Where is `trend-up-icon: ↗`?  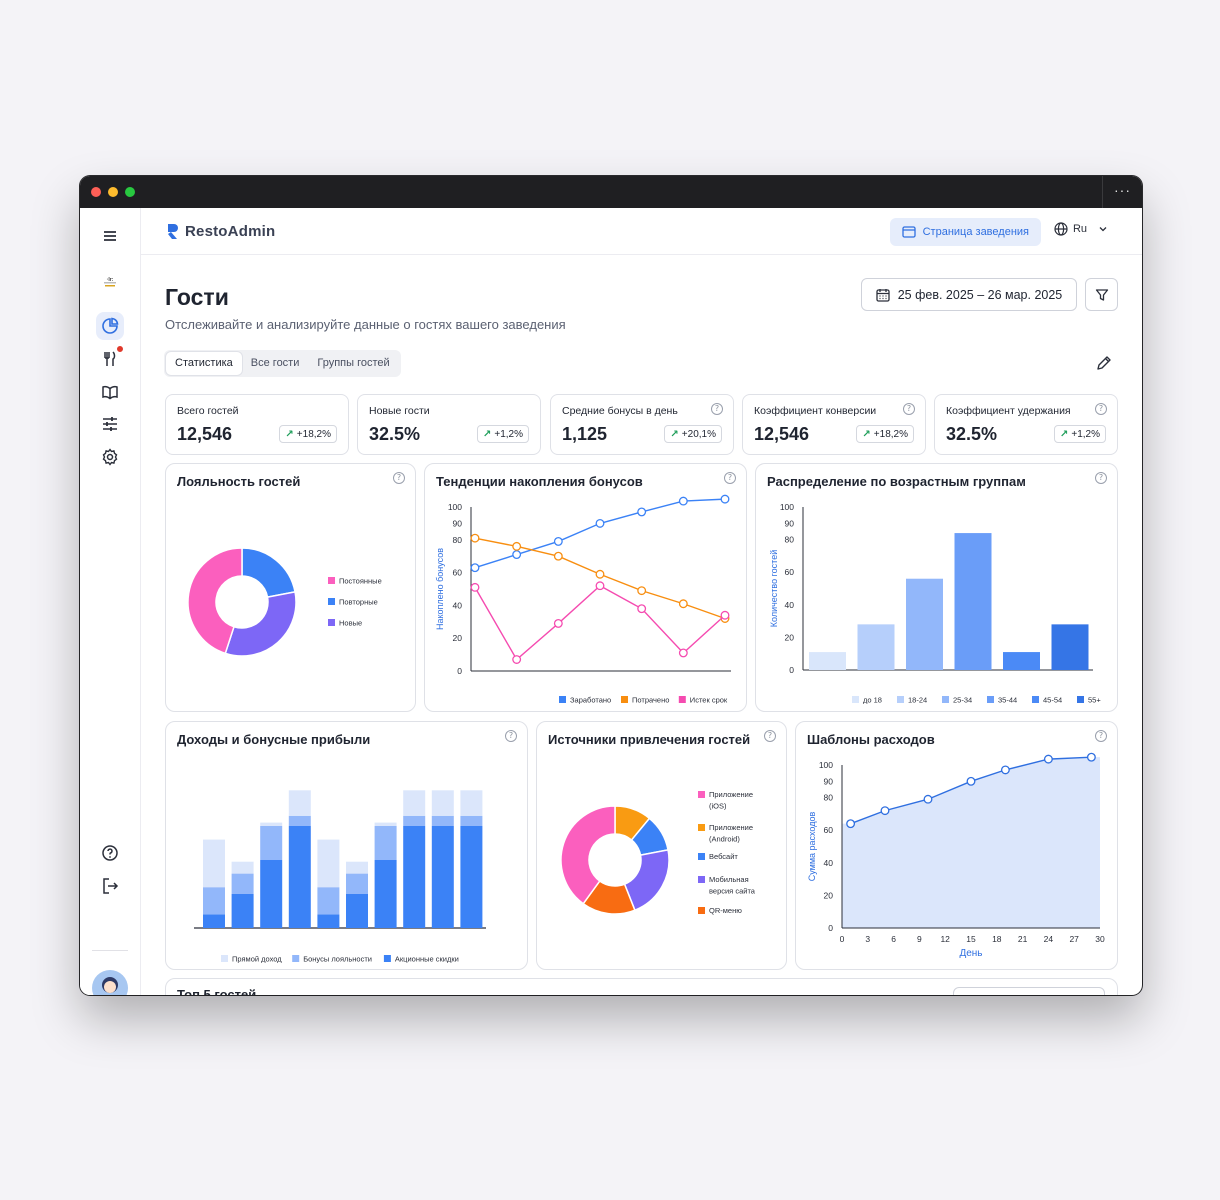 trend-up-icon: ↗ is located at coordinates (866, 434).